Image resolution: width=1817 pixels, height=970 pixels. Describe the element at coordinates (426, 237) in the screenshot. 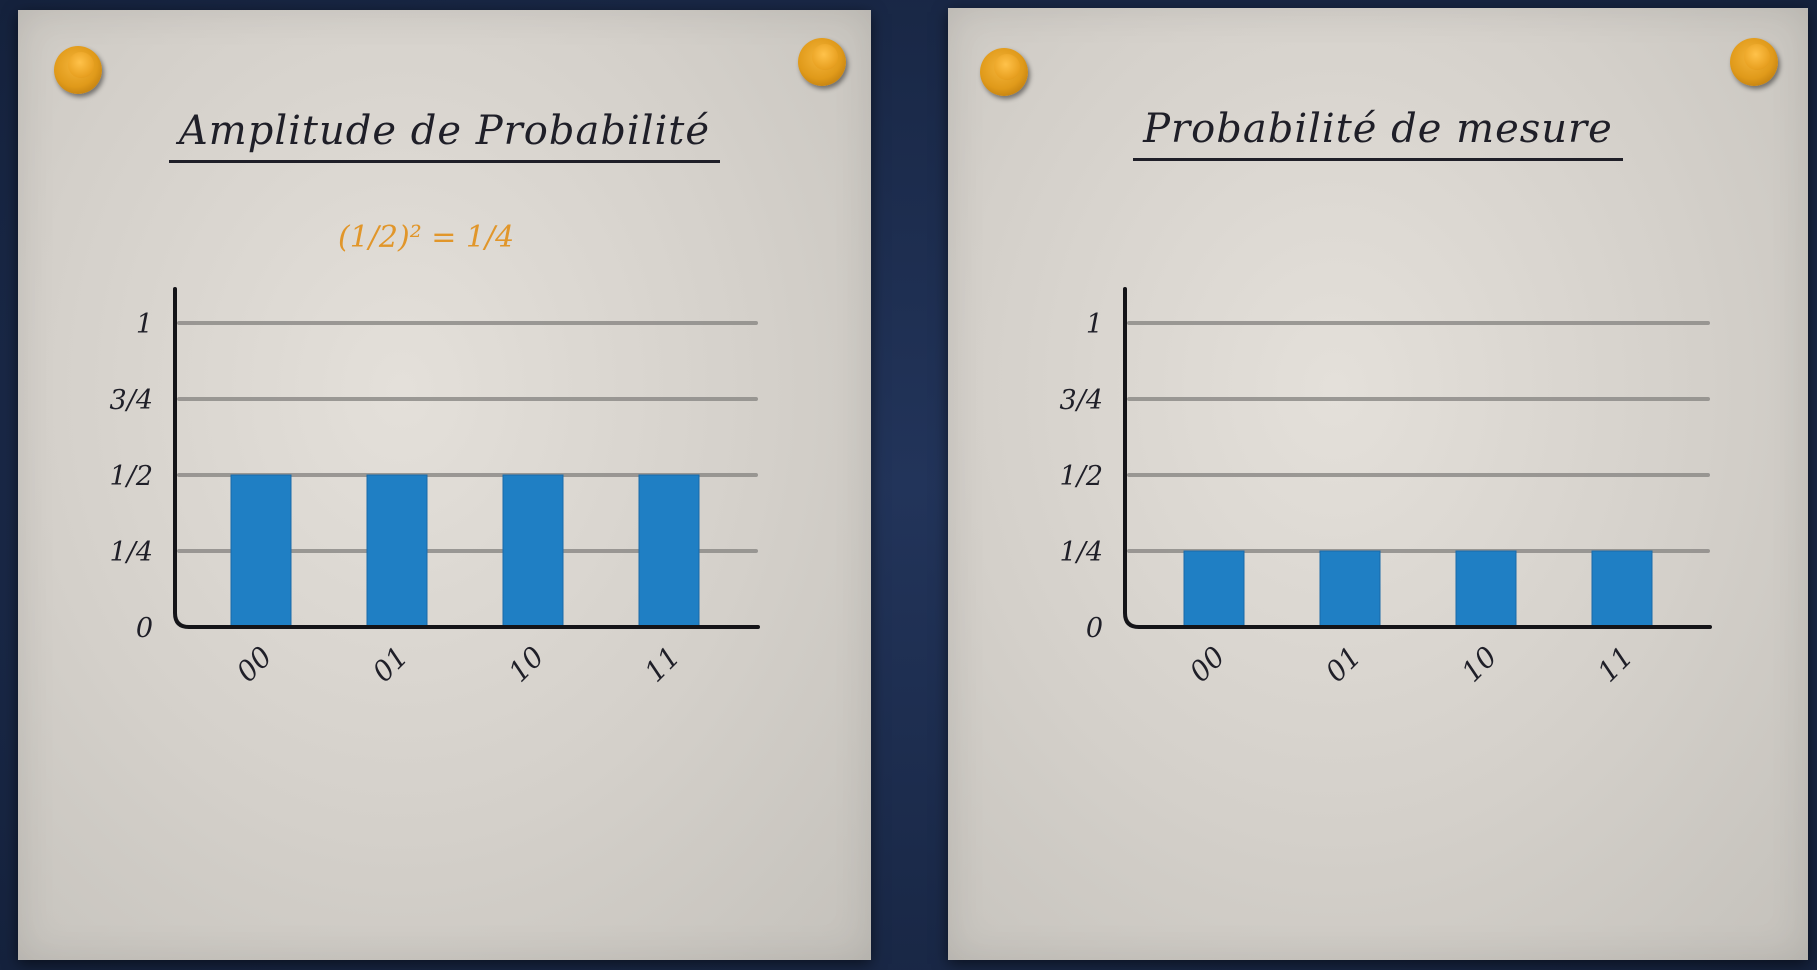

I see `chart-annotation: (1/2)² = 1/4` at that location.